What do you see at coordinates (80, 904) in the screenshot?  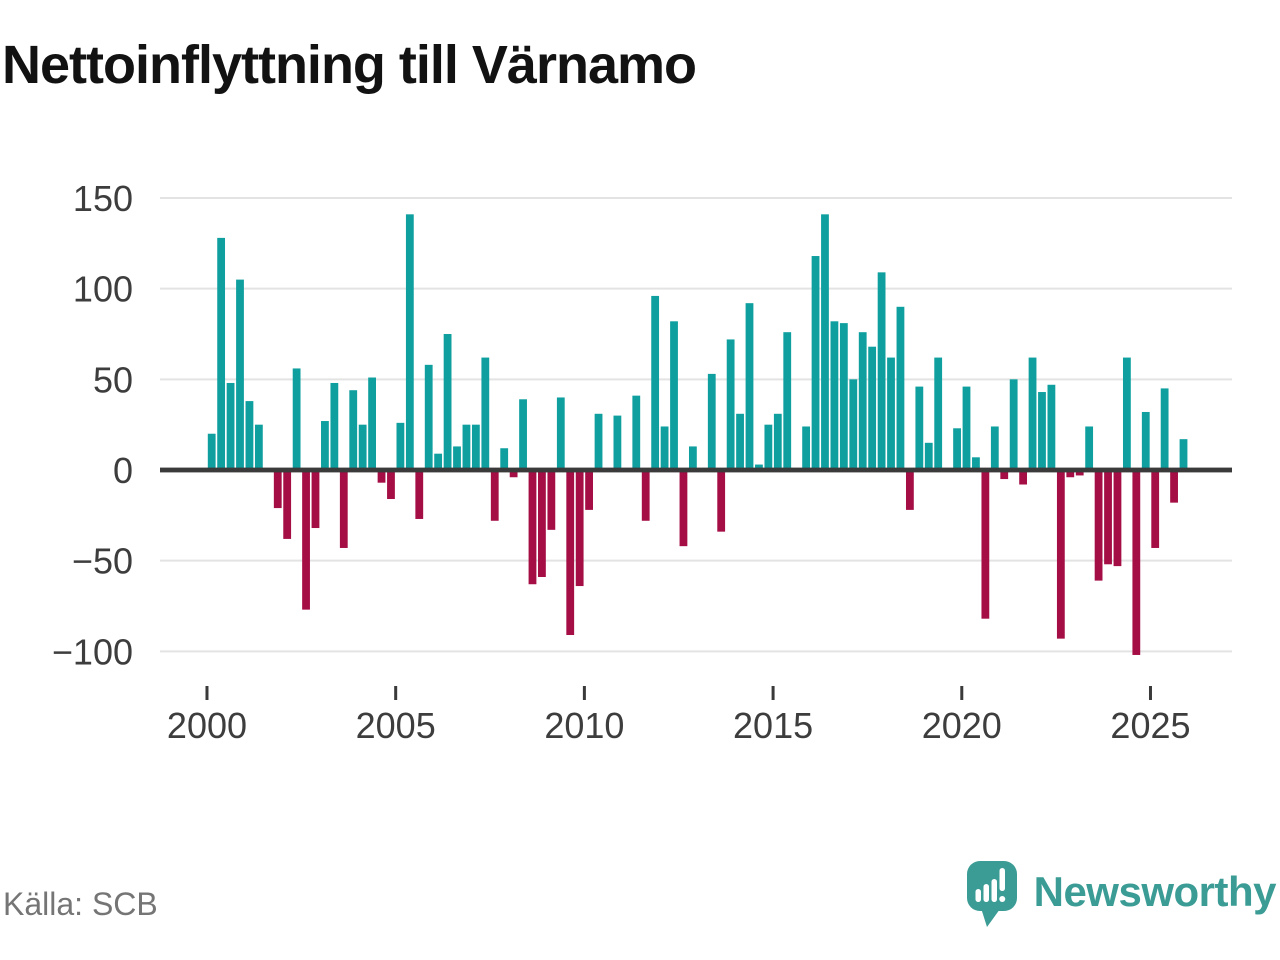 I see `source-note: Källa: SCB` at bounding box center [80, 904].